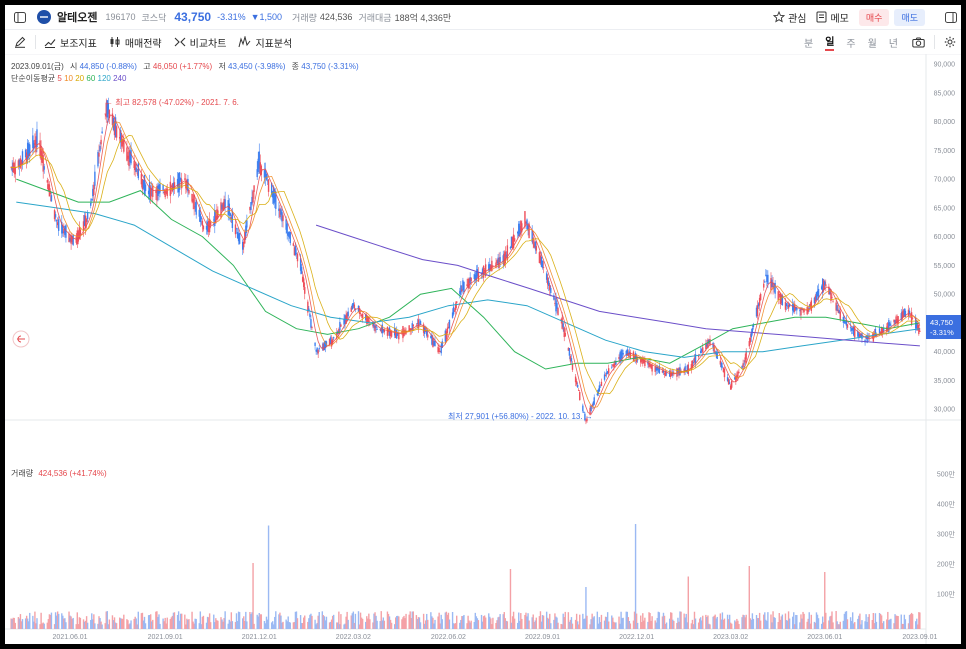 The image size is (966, 649). What do you see at coordinates (196, 66) in the screenshot?
I see `info-high-pct: (+1.77%)` at bounding box center [196, 66].